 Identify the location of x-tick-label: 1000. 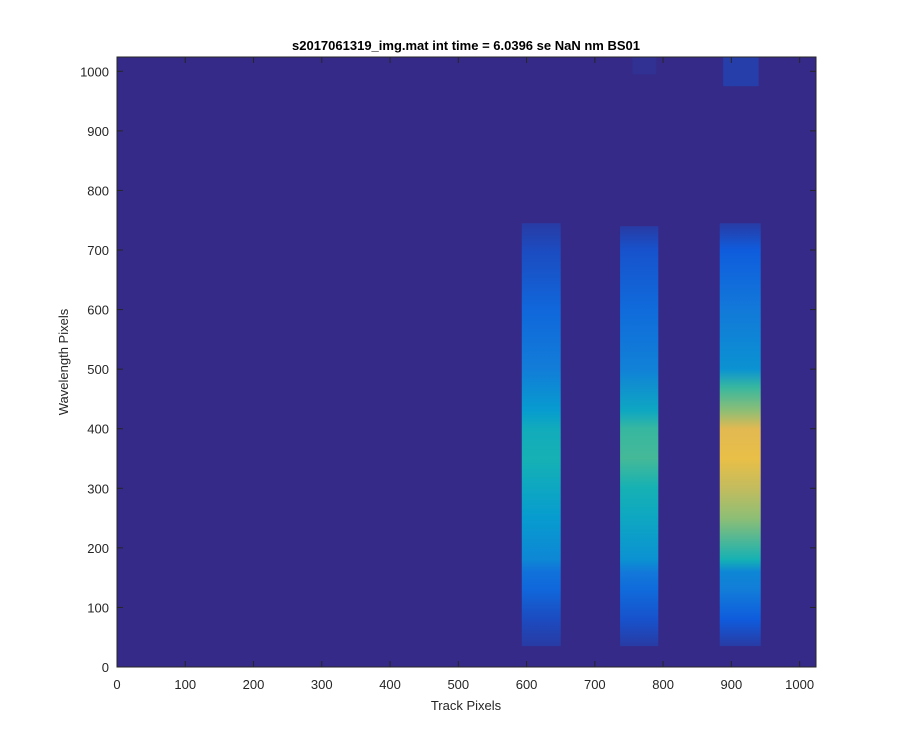
(799, 684).